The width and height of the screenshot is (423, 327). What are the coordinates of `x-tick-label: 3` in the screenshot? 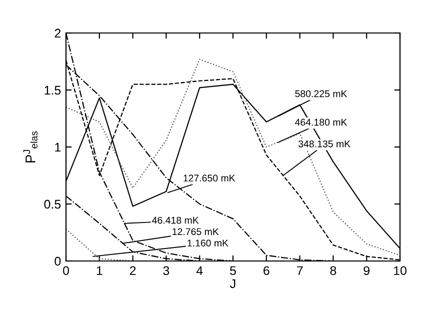 It's located at (166, 271).